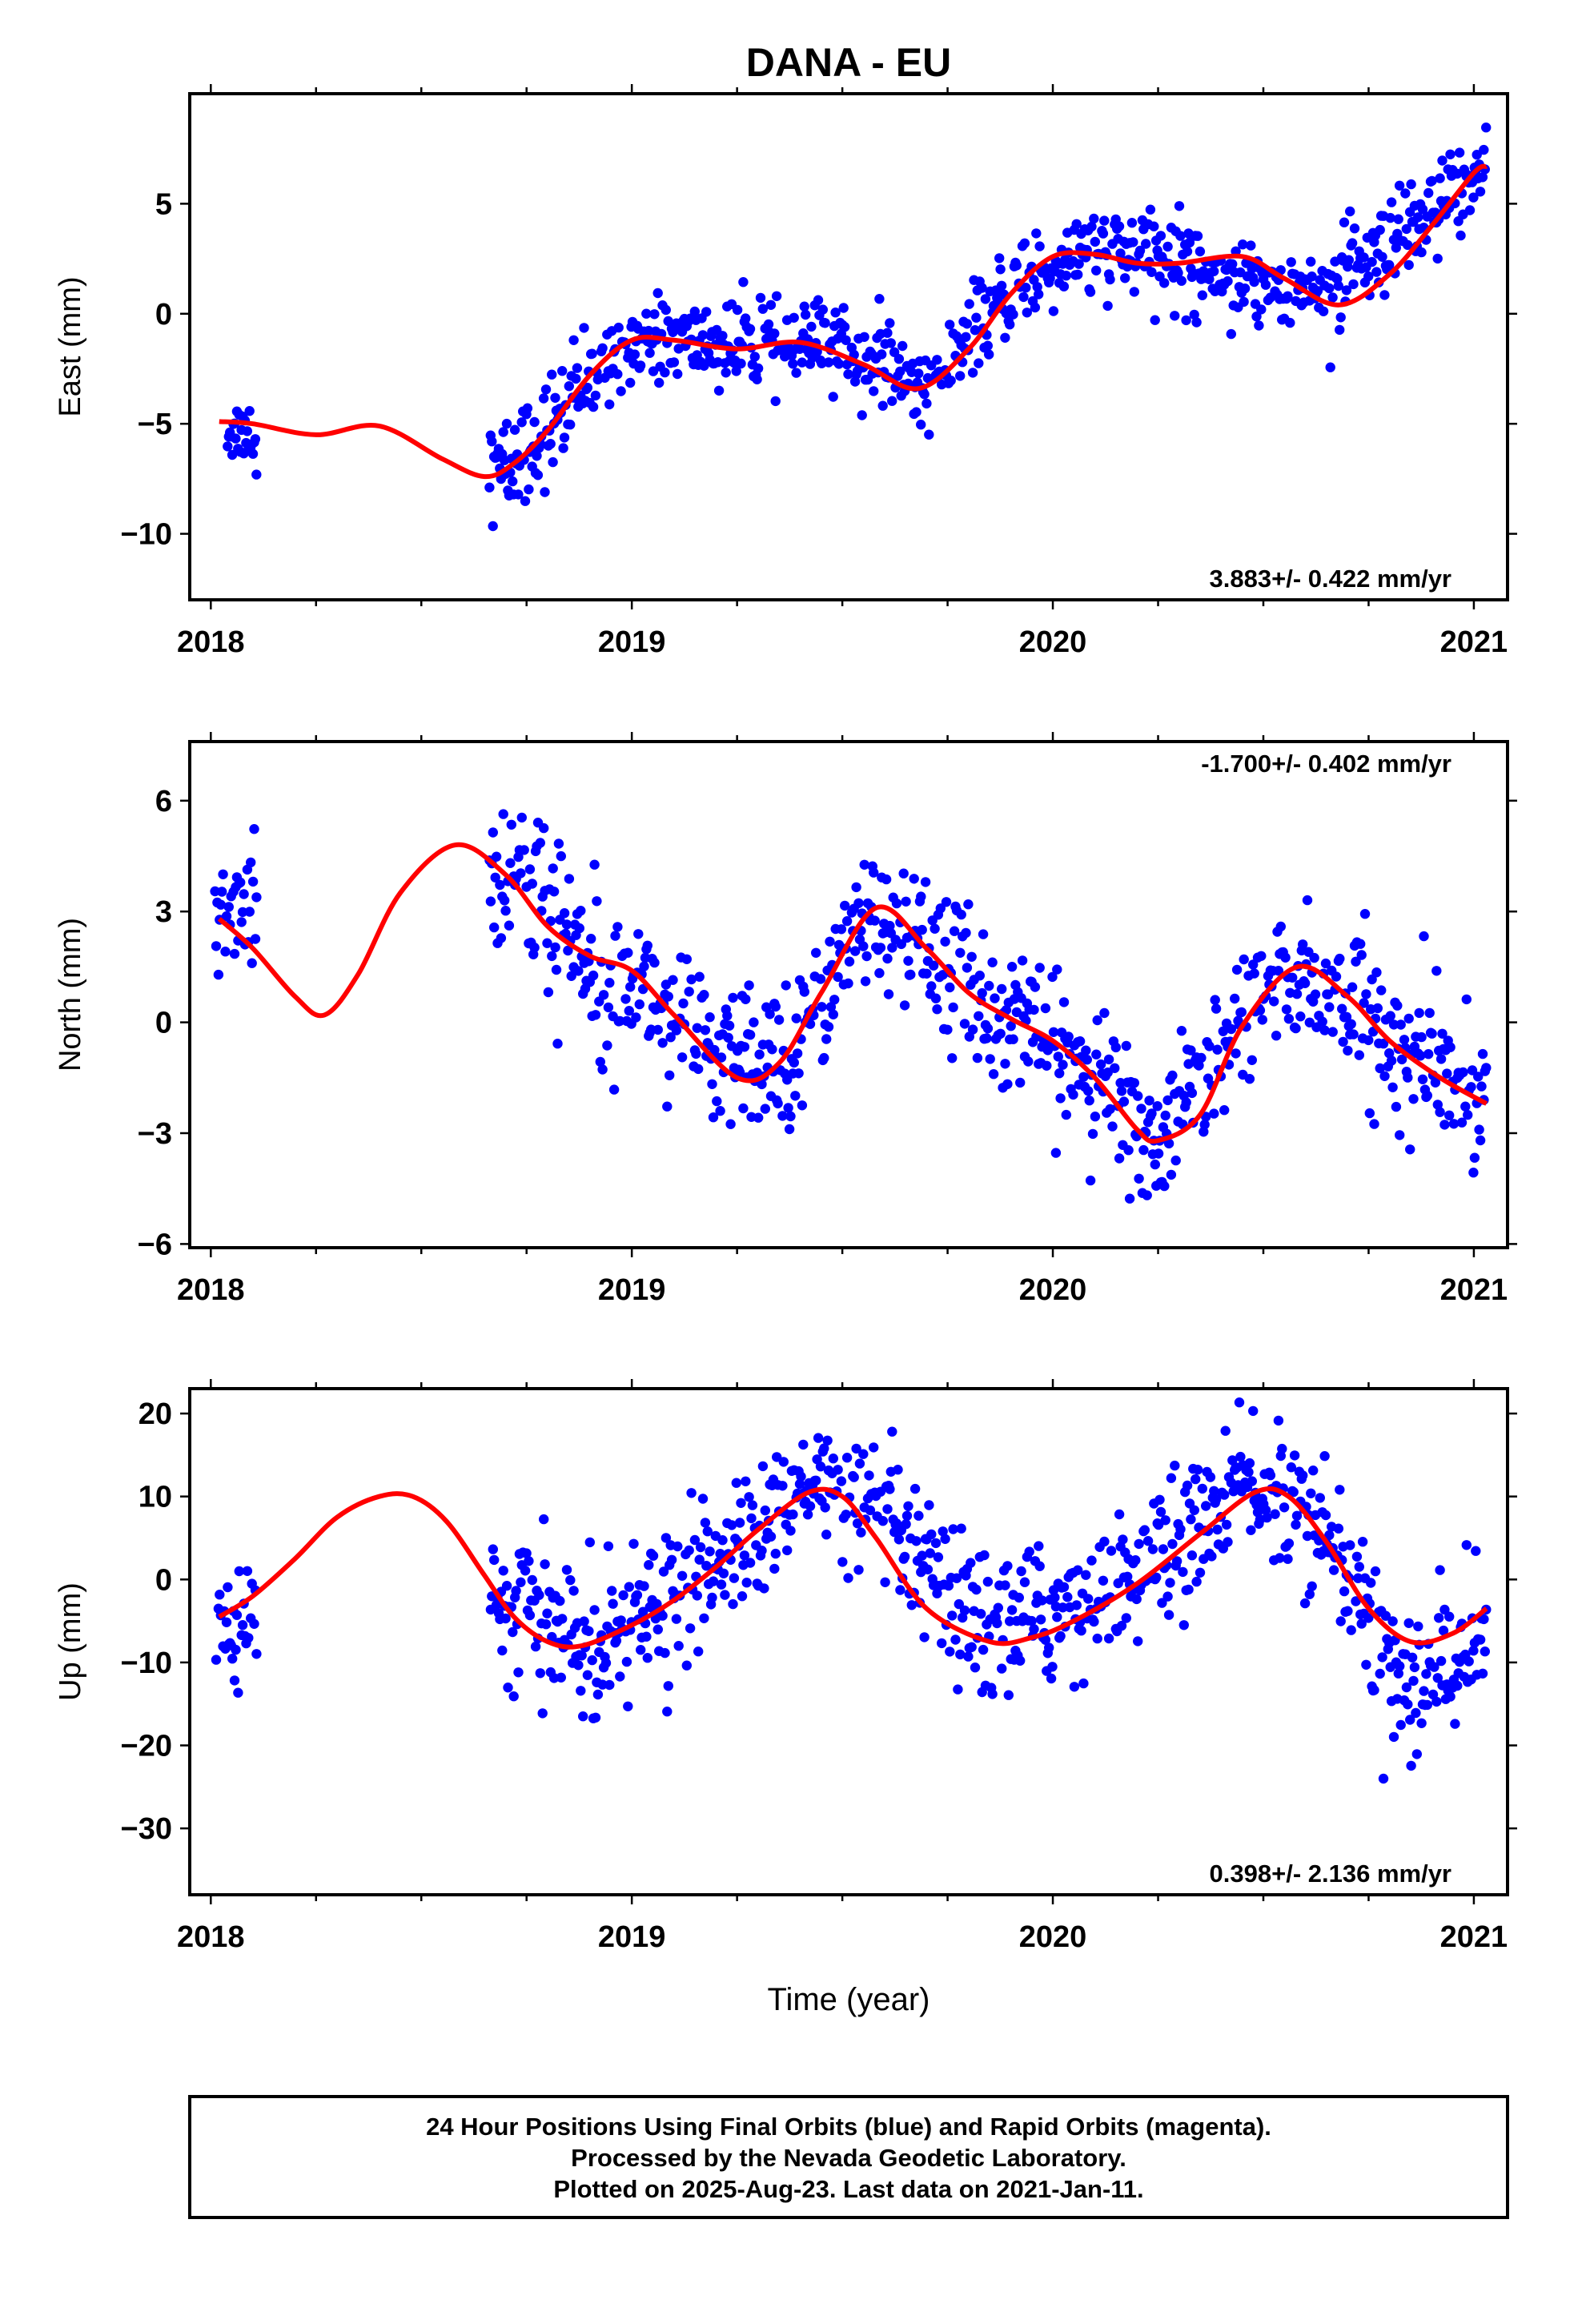  What do you see at coordinates (853, 1568) in the screenshot?
I see `up-fit-line` at bounding box center [853, 1568].